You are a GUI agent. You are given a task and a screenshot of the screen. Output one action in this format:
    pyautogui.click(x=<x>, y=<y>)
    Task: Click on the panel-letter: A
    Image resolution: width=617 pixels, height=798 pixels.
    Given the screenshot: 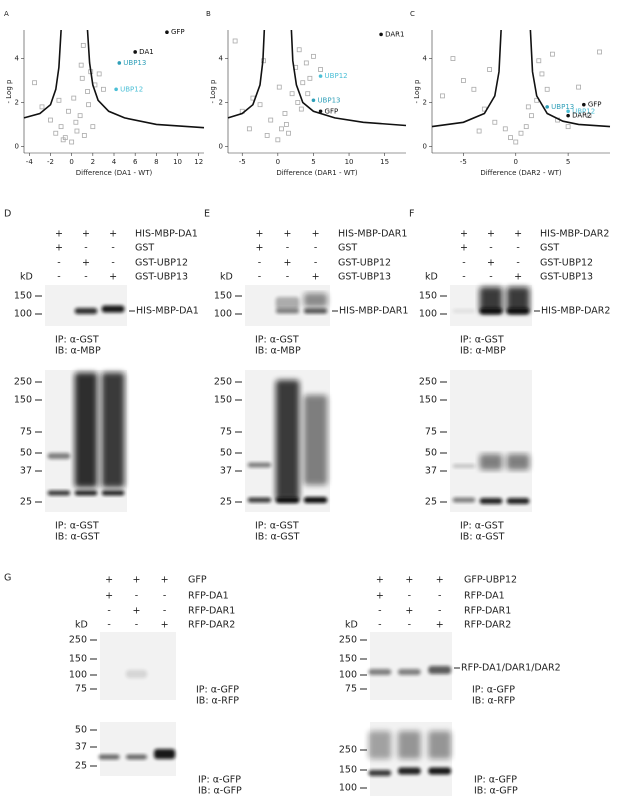 What is the action you would take?
    pyautogui.click(x=6, y=14)
    